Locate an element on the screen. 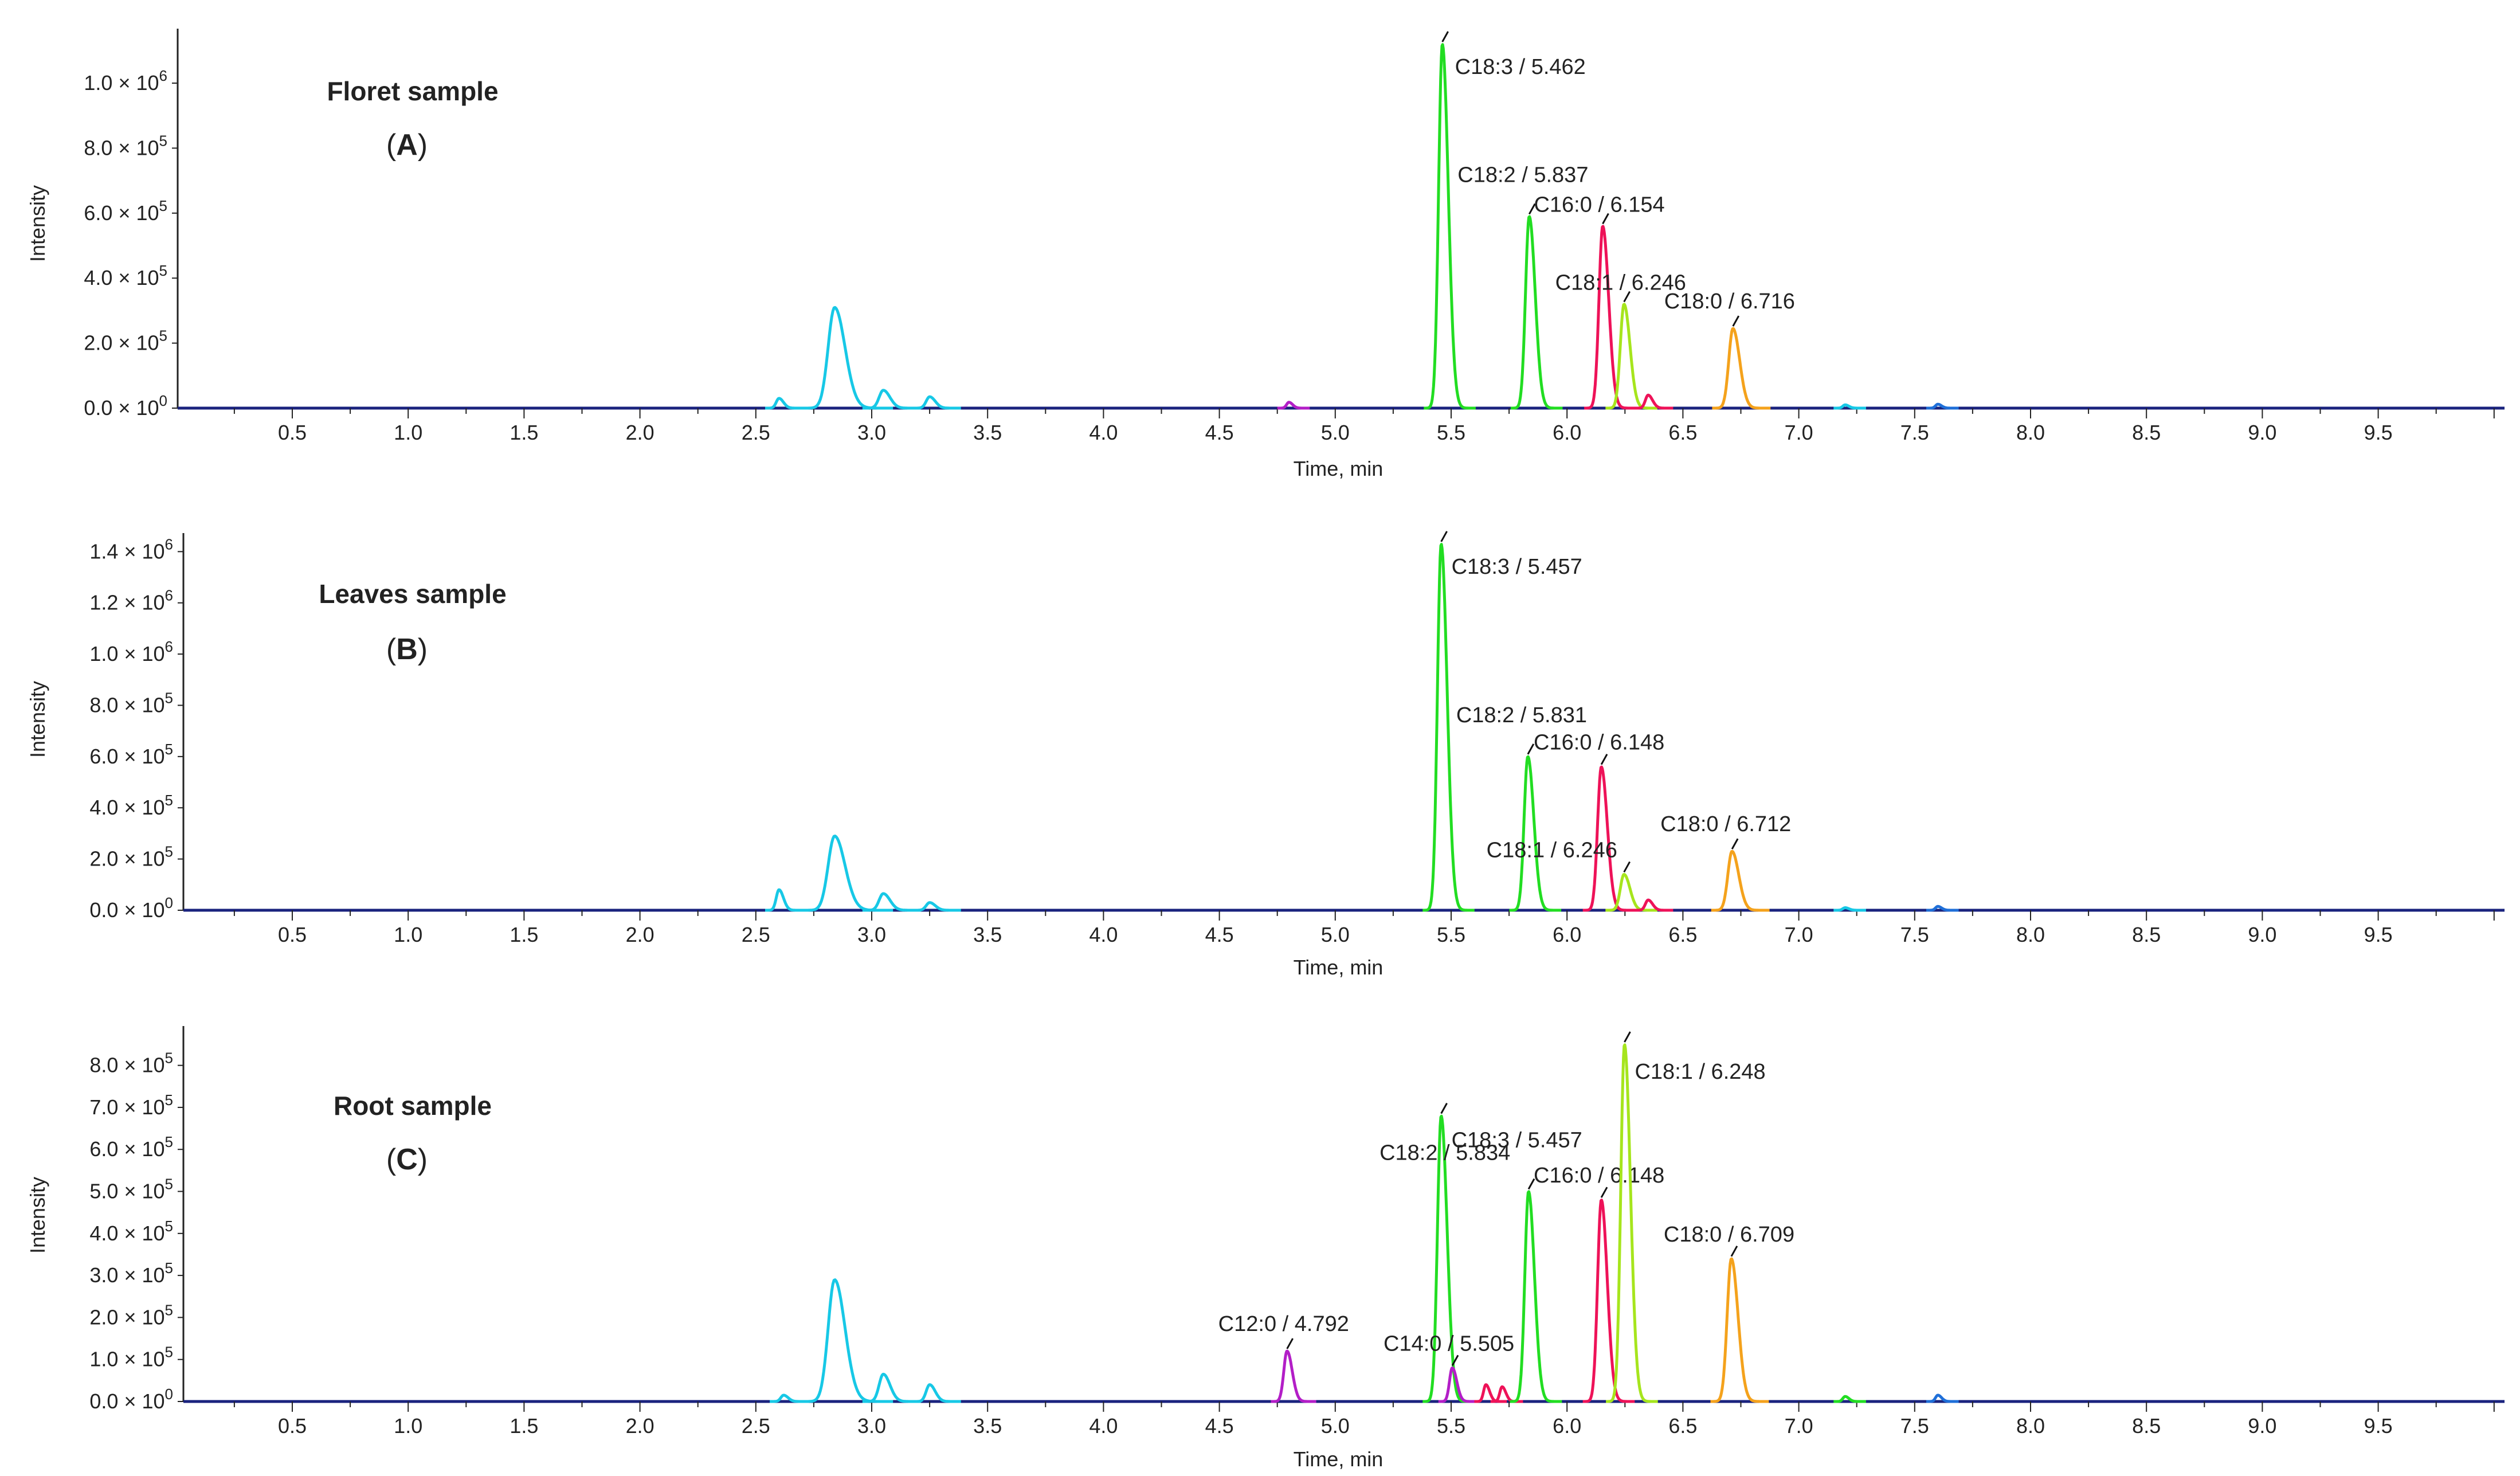  x-tick-label: 9.0 is located at coordinates (2262, 934).